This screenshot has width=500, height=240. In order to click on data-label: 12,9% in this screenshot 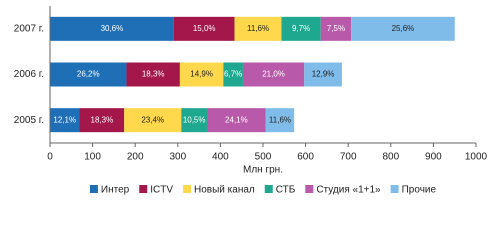, I will do `click(323, 74)`.